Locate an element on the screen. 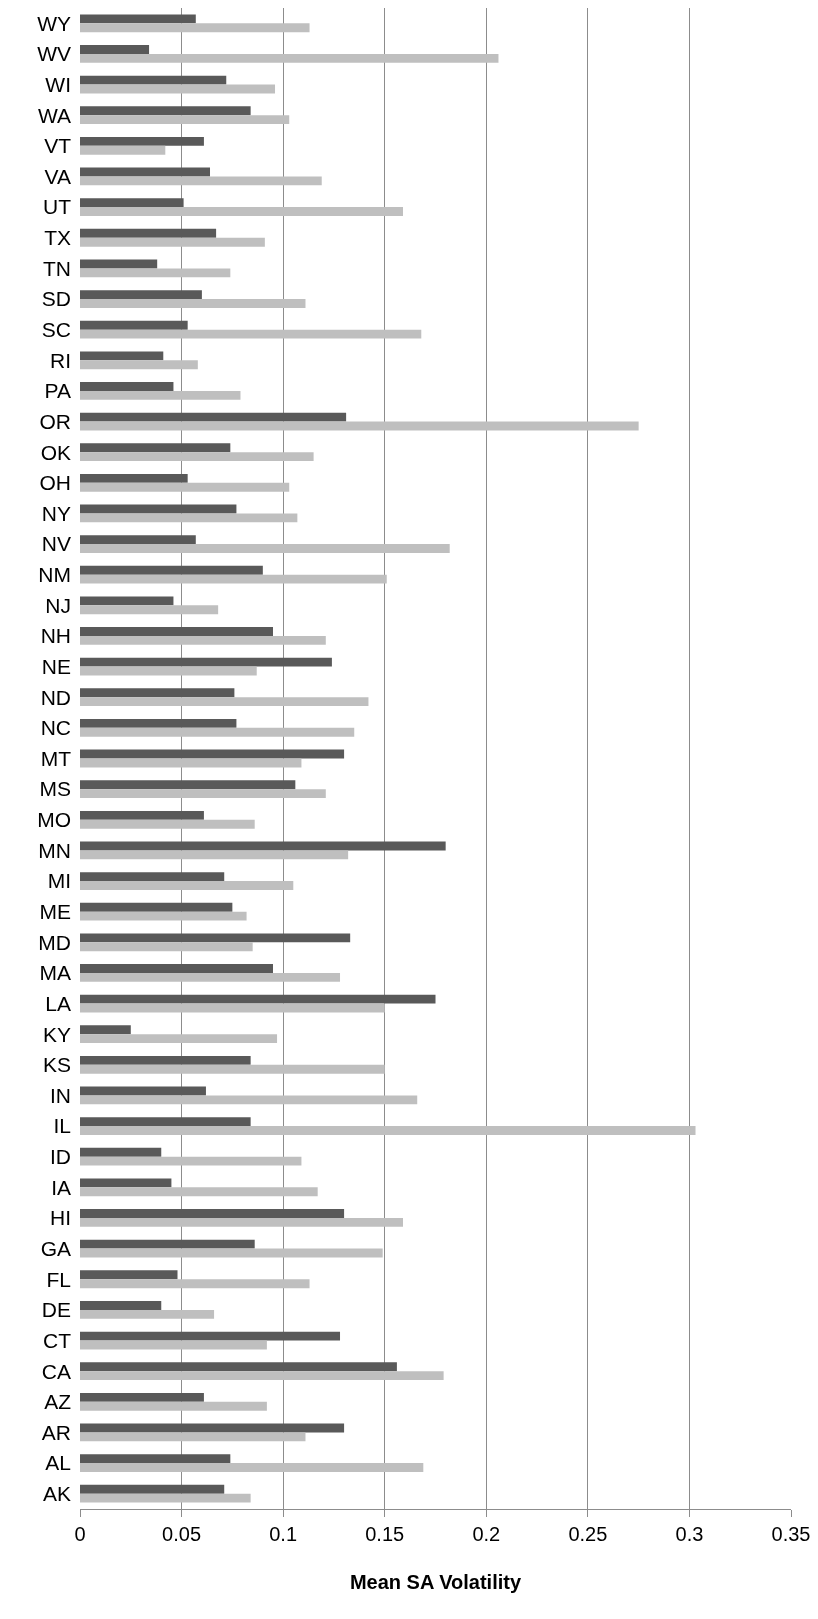  y-tick-label: HI is located at coordinates (60, 1218).